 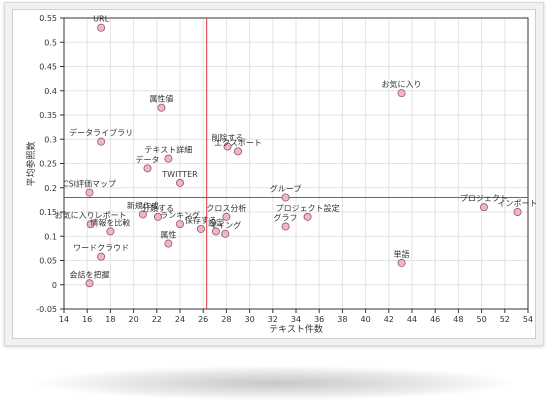 What do you see at coordinates (389, 319) in the screenshot?
I see `x-tick-label: 42` at bounding box center [389, 319].